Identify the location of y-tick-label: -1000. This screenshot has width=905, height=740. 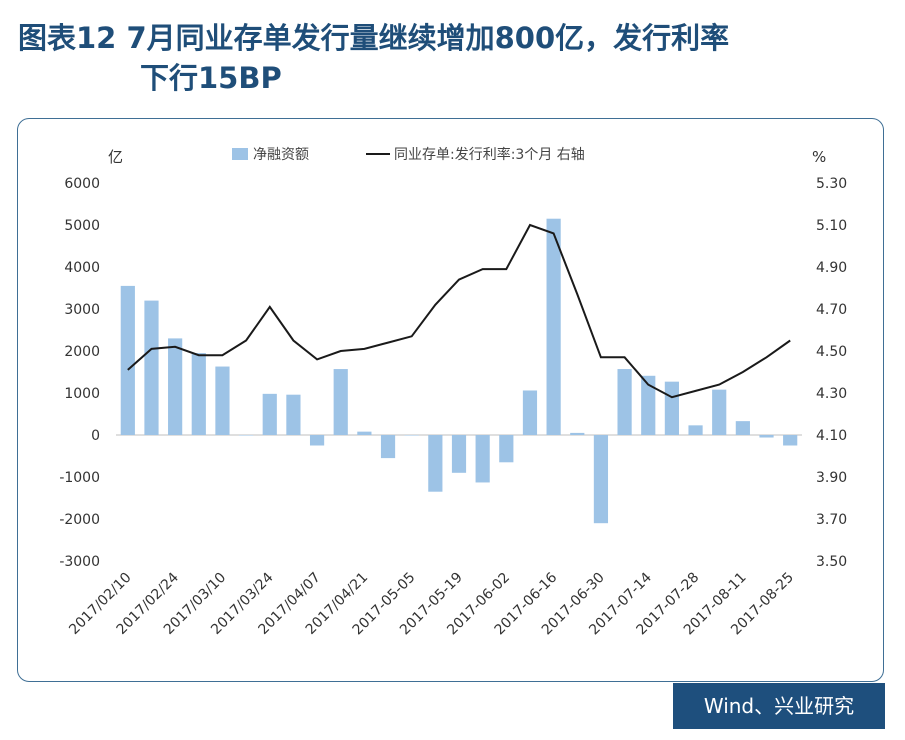
(79, 478).